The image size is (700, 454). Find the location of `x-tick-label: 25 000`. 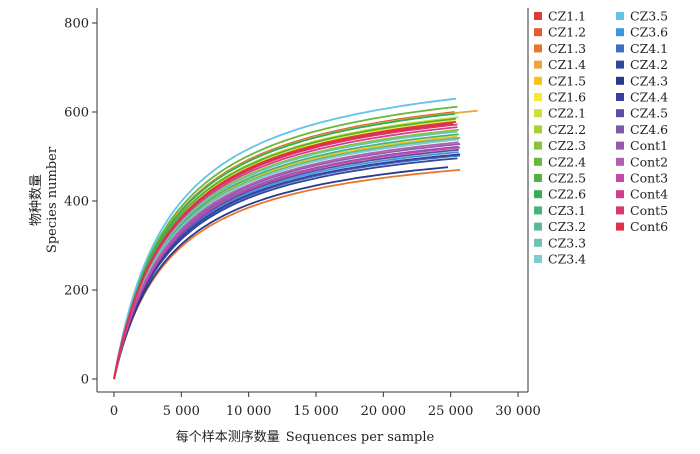

x-tick-label: 25 000 is located at coordinates (451, 411).